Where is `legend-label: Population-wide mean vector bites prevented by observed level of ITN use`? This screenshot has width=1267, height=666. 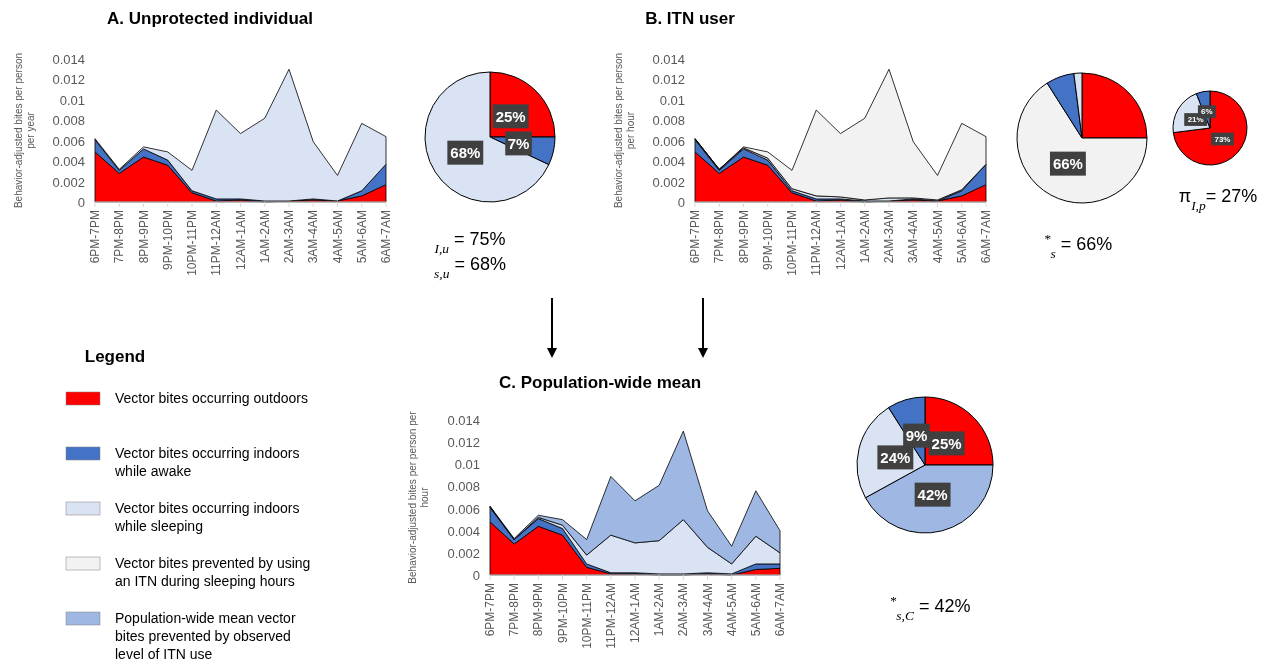 legend-label: Population-wide mean vector bites prevented by observed level of ITN use is located at coordinates (205, 636).